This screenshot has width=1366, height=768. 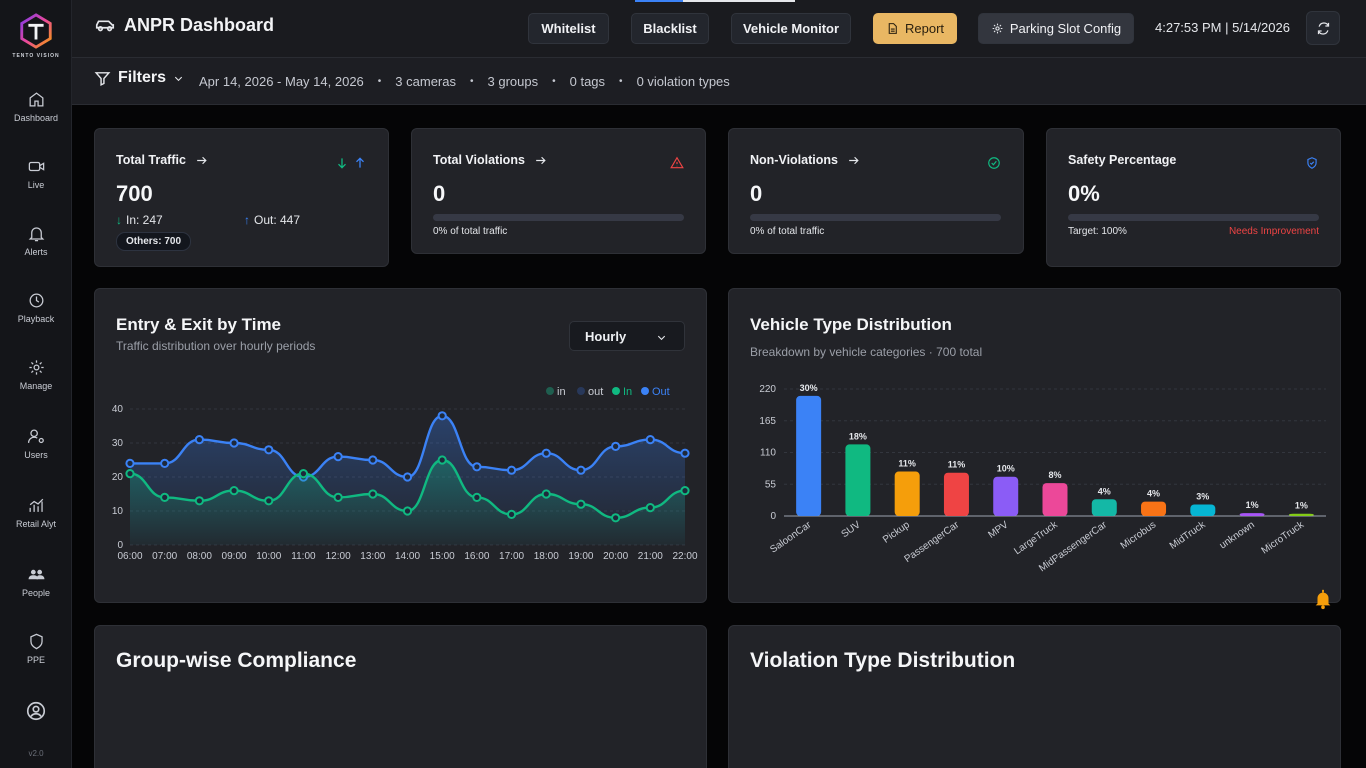 What do you see at coordinates (199, 24) in the screenshot?
I see `page-title-text: ANPR Dashboard` at bounding box center [199, 24].